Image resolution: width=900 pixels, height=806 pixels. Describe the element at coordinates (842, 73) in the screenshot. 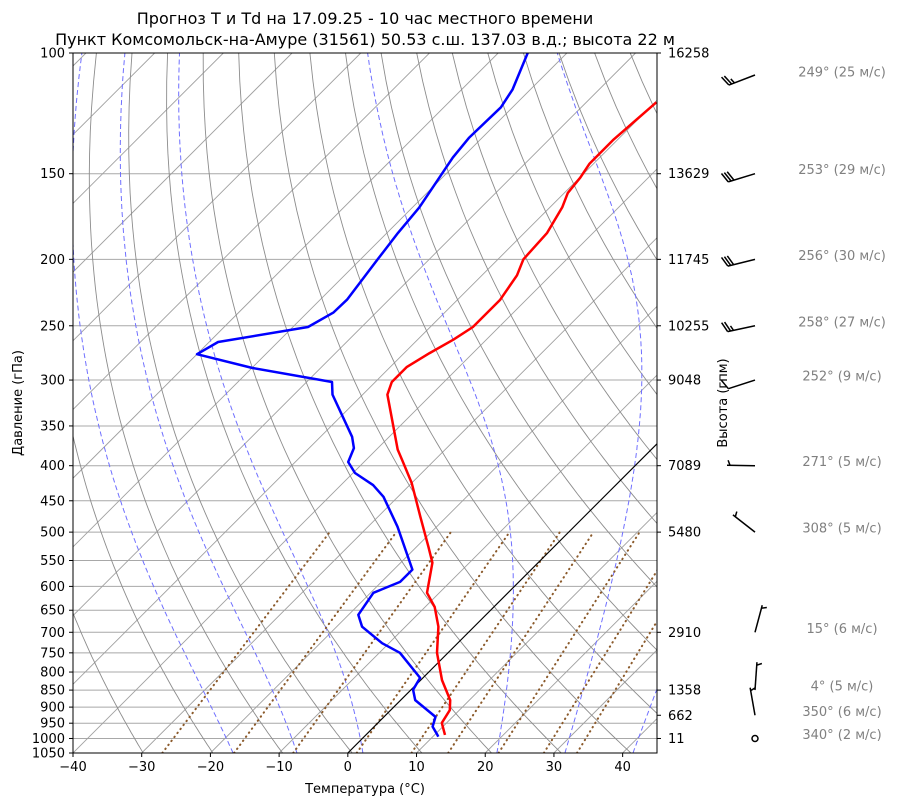

I see `wind-label: 249° (25 м/с)` at that location.